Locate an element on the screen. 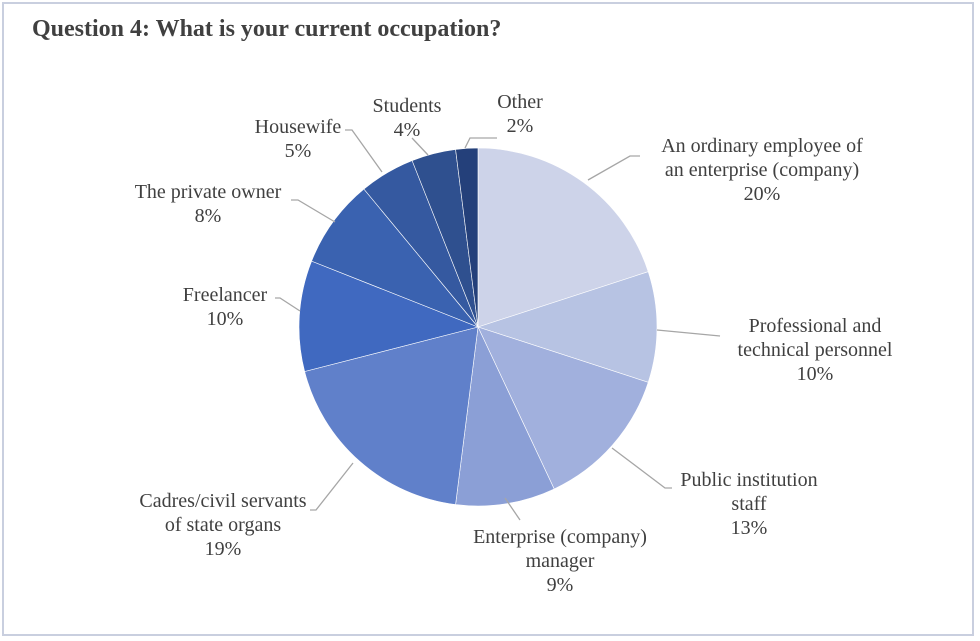  slice-category-label: manager is located at coordinates (560, 561).